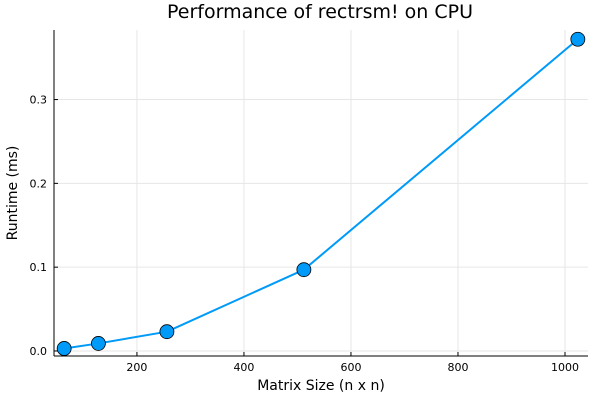  What do you see at coordinates (39, 267) in the screenshot?
I see `y-tick-label: 0.1` at bounding box center [39, 267].